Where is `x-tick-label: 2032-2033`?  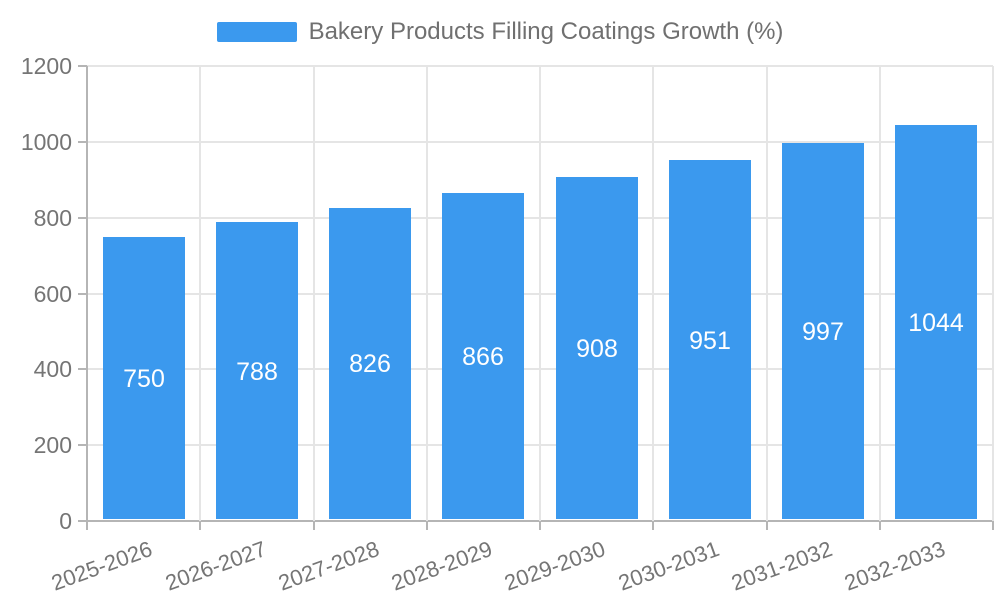 x-tick-label: 2032-2033 is located at coordinates (895, 566).